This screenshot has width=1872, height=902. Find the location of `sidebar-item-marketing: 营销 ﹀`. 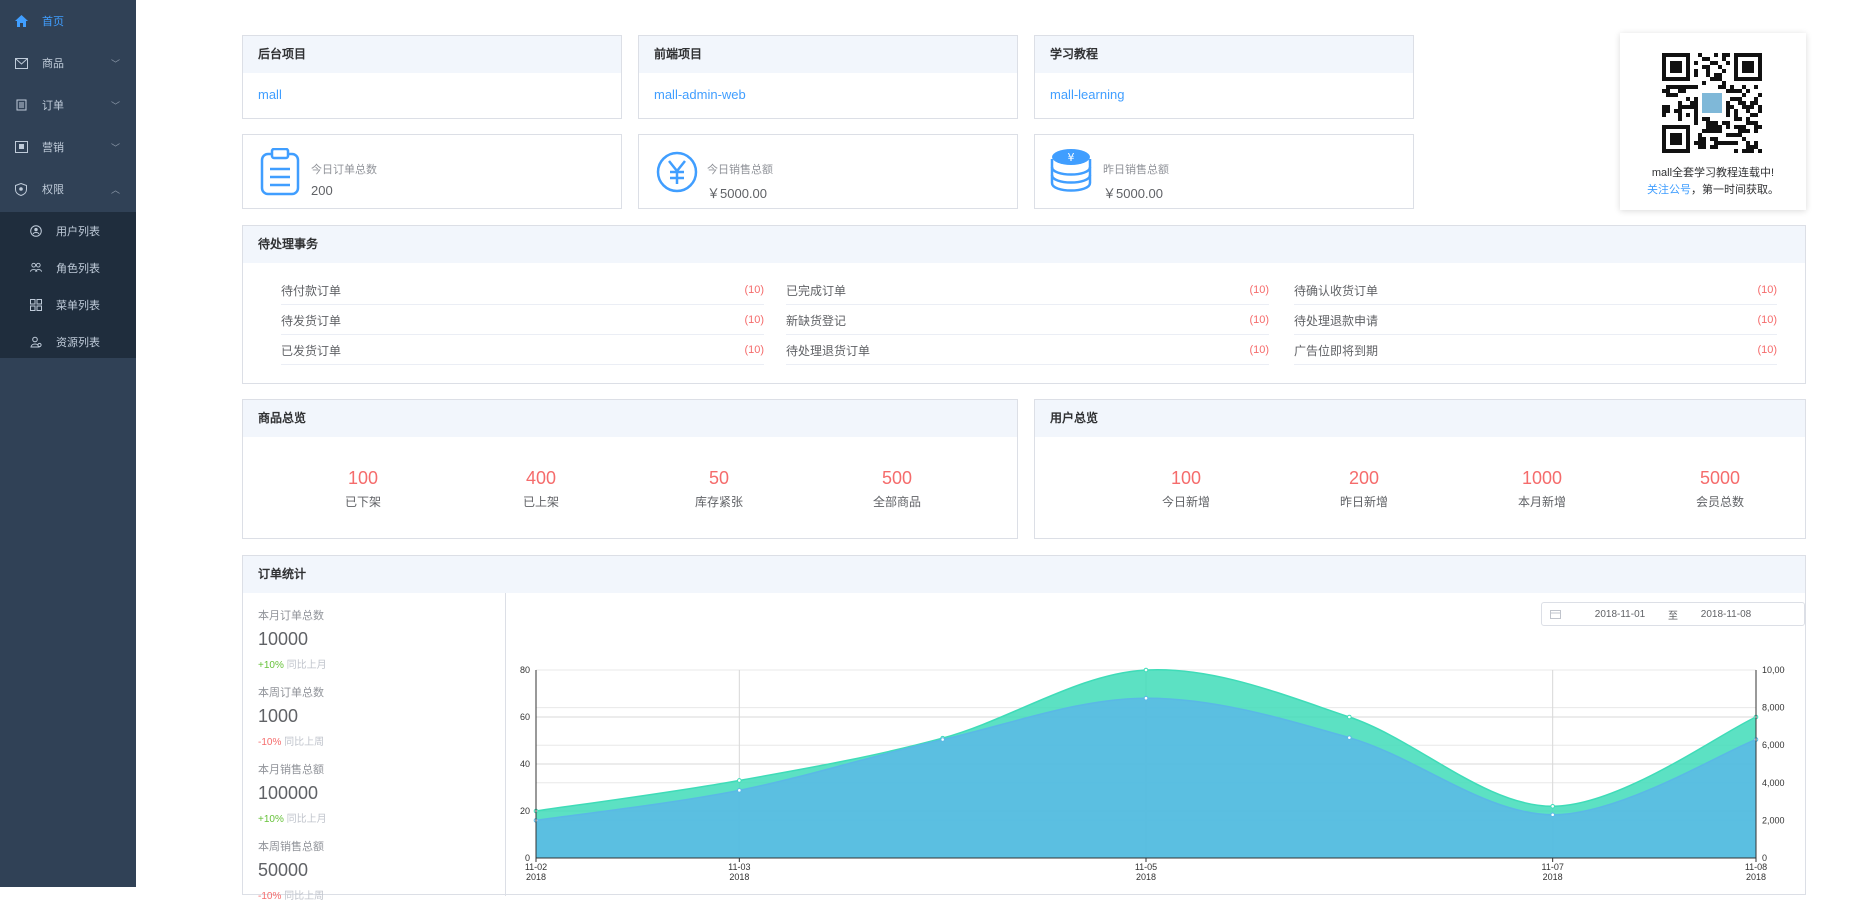

sidebar-item-marketing: 营销 ﹀ is located at coordinates (68, 147).